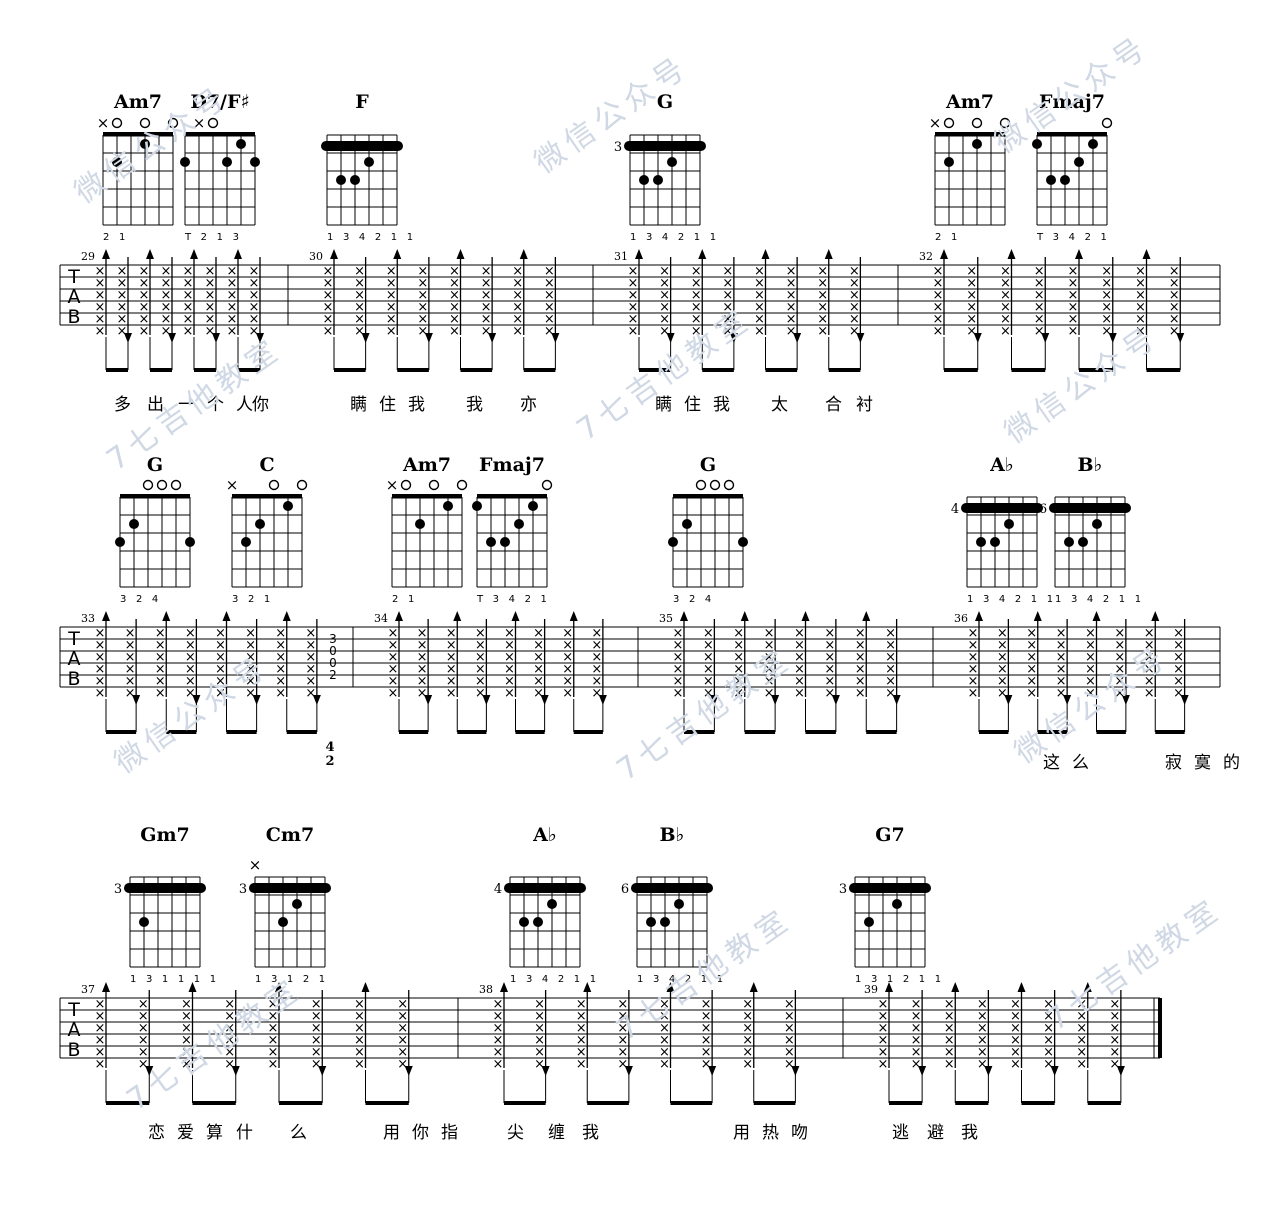 Image resolution: width=1280 pixels, height=1218 pixels. Describe the element at coordinates (544, 835) in the screenshot. I see `chord-name: A♭` at that location.